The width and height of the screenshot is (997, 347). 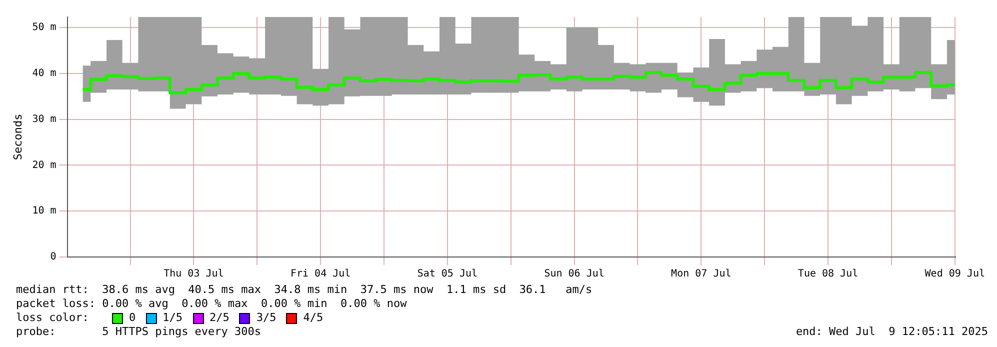 What do you see at coordinates (44, 74) in the screenshot?
I see `y-tick-label: 40 m` at bounding box center [44, 74].